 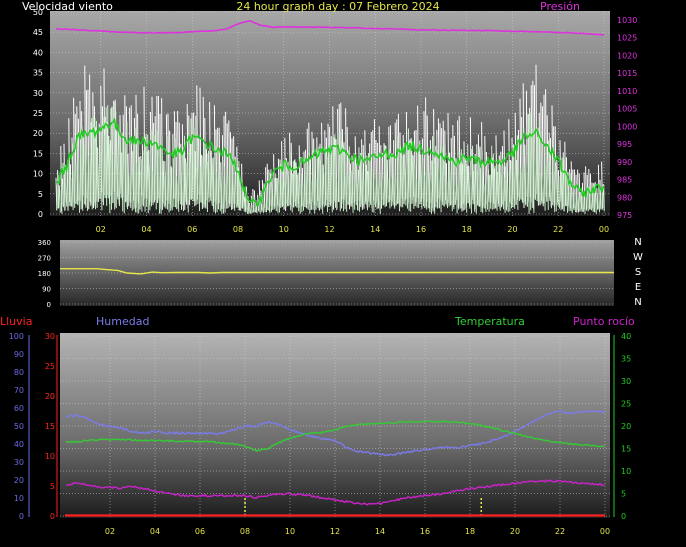 What do you see at coordinates (19, 390) in the screenshot?
I see `humidity-y-tick: 70` at bounding box center [19, 390].